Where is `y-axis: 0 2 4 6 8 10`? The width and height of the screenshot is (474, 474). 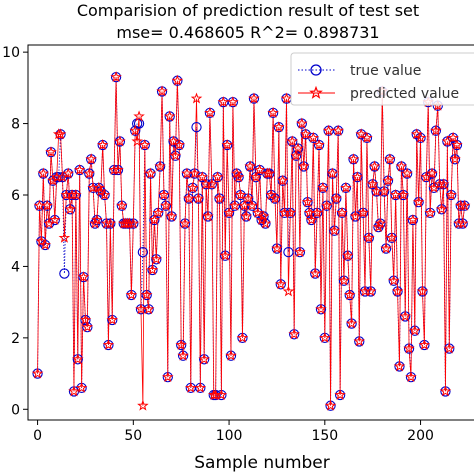
y-axis: 0 2 4 6 8 10 is located at coordinates (15, 231).